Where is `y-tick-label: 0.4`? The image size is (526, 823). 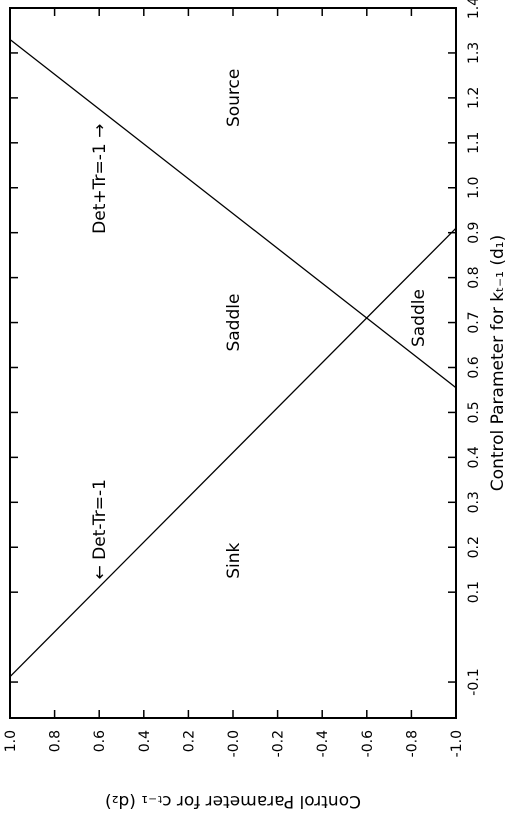 y-tick-label: 0.4 is located at coordinates (145, 741).